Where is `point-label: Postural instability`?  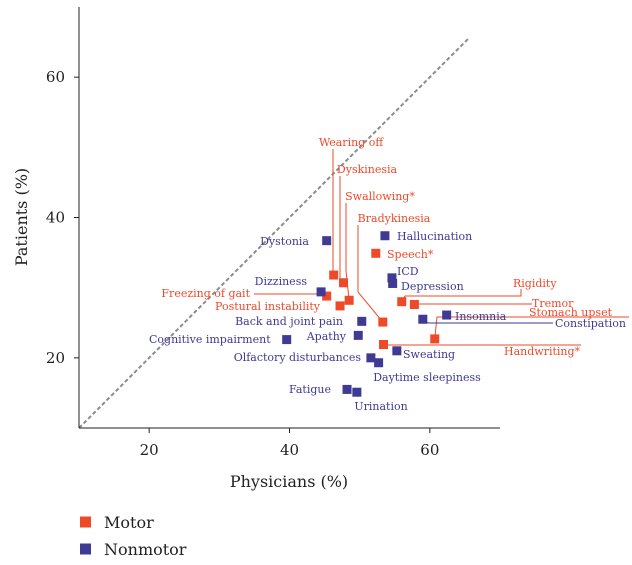
point-label: Postural instability is located at coordinates (268, 306).